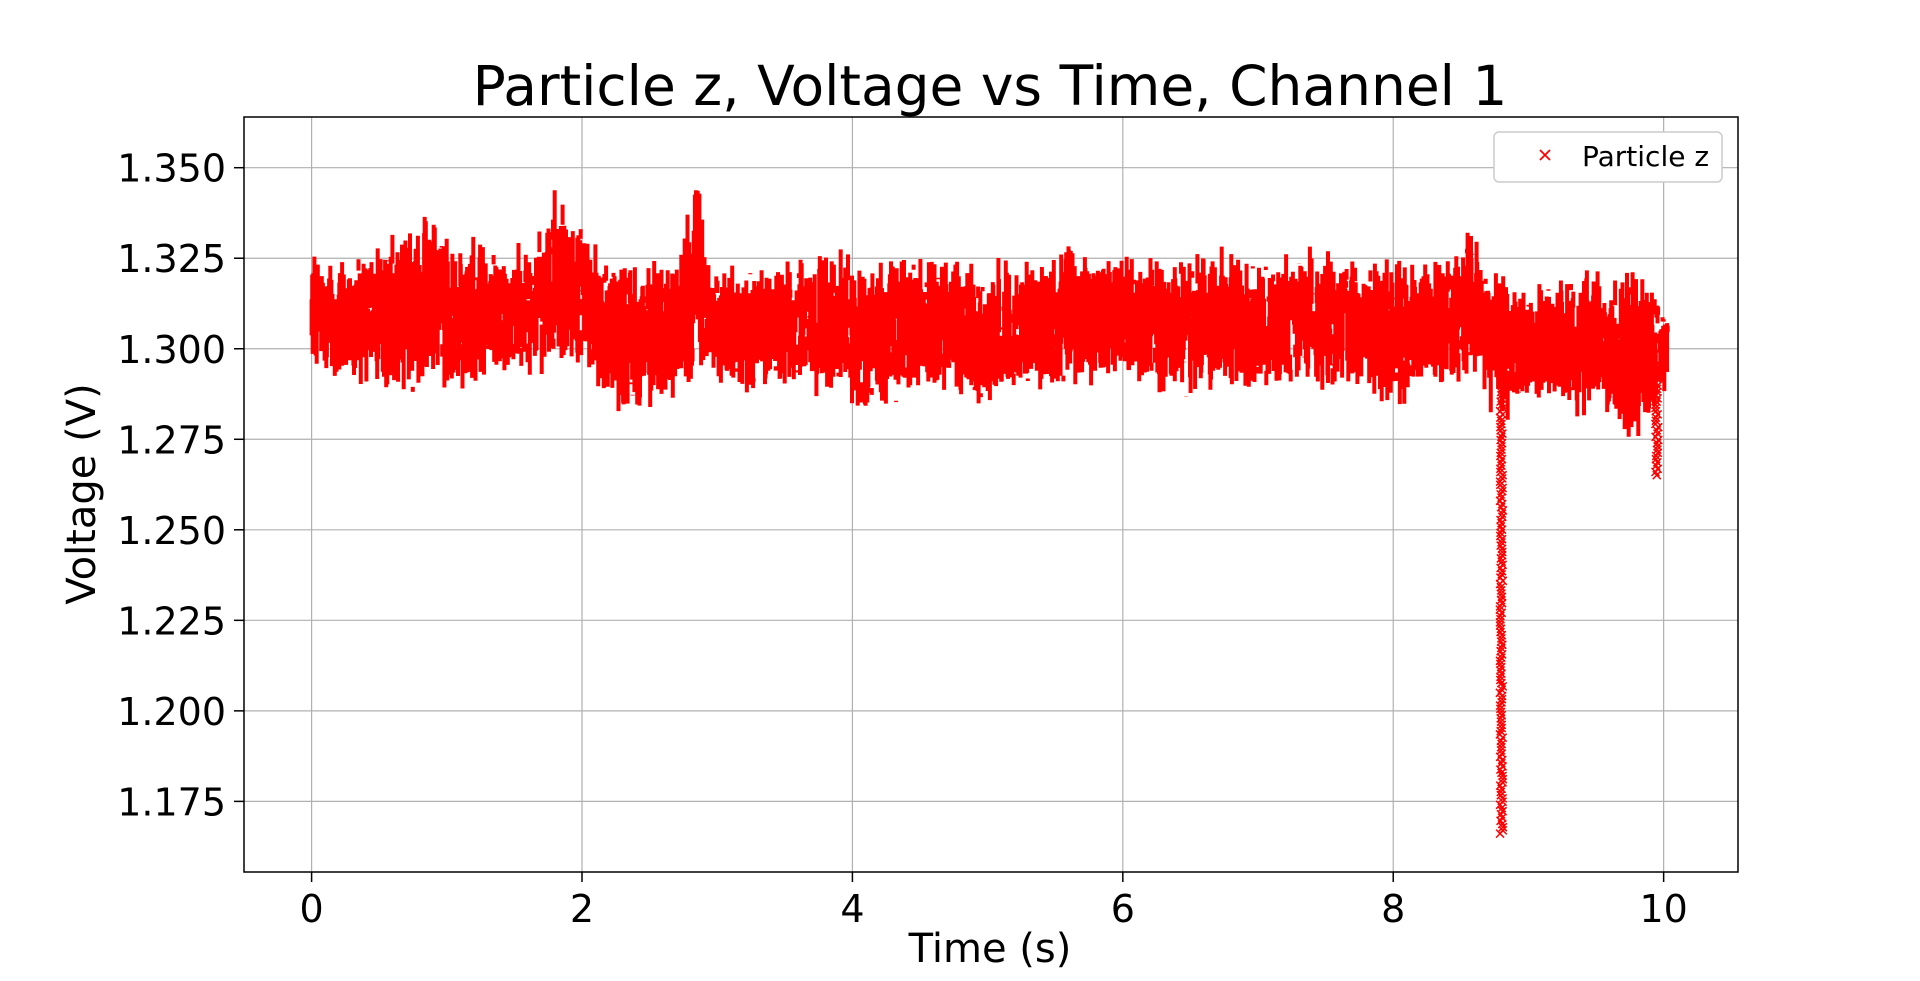  What do you see at coordinates (180, 485) in the screenshot?
I see `y-axis-ticks: 1.175 1.200 1.225 1.250 1.275 1.300 1.325 1.350` at bounding box center [180, 485].